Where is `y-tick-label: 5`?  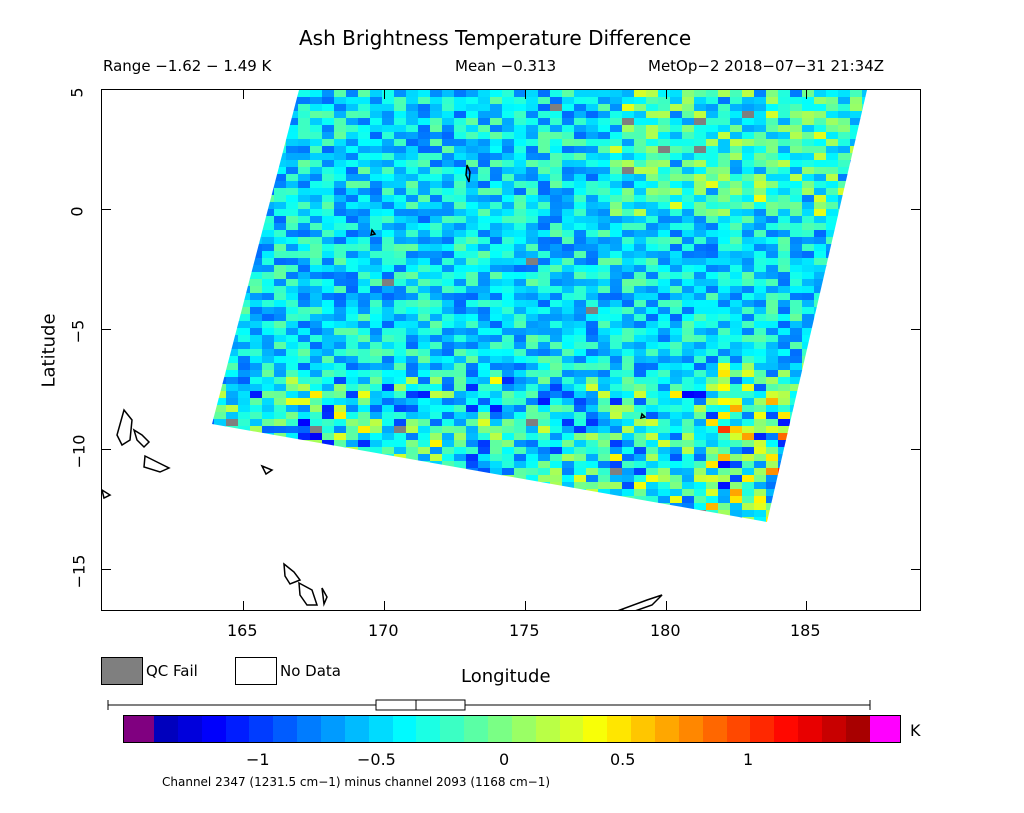 y-tick-label: 5 is located at coordinates (77, 92).